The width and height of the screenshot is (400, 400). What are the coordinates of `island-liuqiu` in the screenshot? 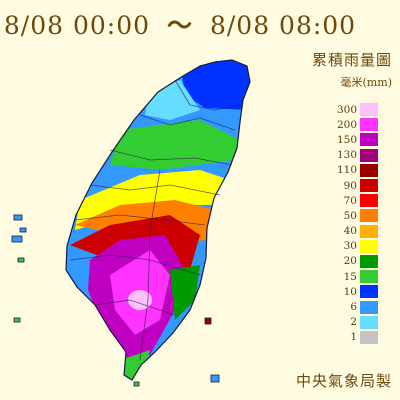 It's located at (17, 320).